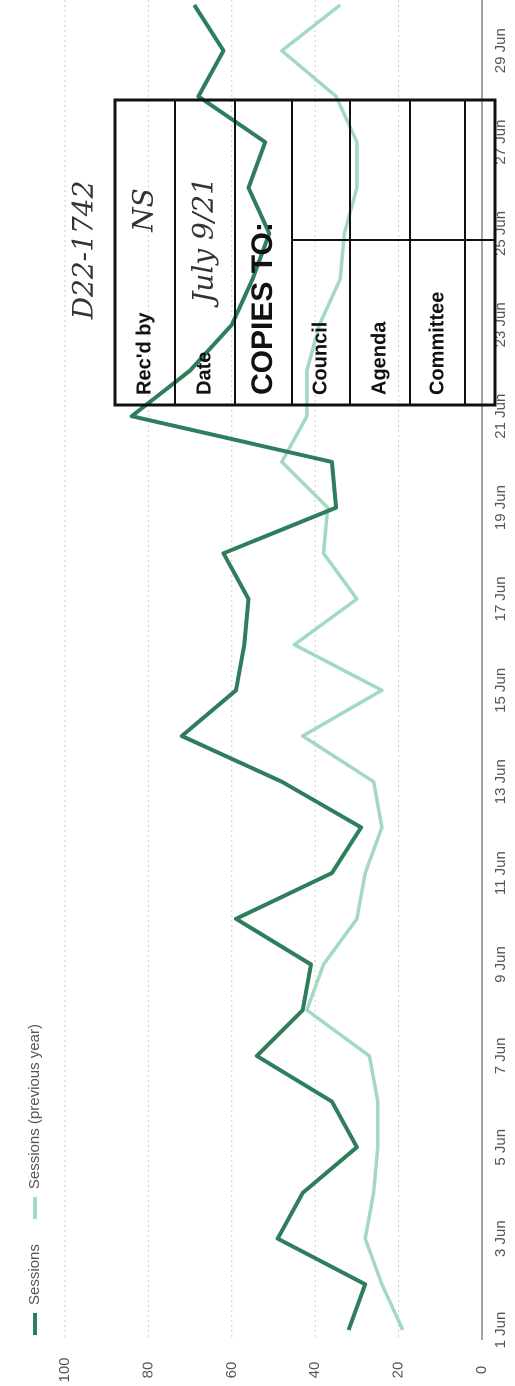 The width and height of the screenshot is (515, 1386). Describe the element at coordinates (147, 1370) in the screenshot. I see `y-tick-label: 80` at that location.